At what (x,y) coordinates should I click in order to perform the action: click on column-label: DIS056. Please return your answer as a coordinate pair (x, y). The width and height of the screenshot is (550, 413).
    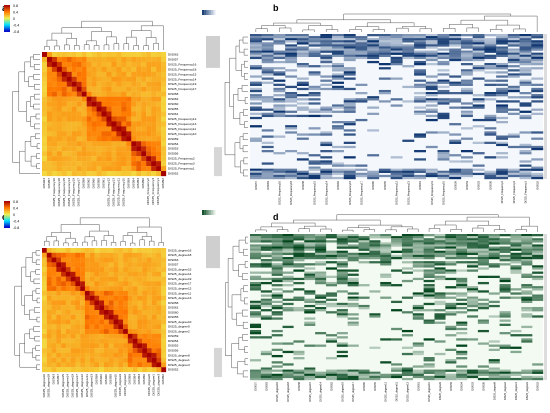
    Looking at the image, I should click on (143, 183).